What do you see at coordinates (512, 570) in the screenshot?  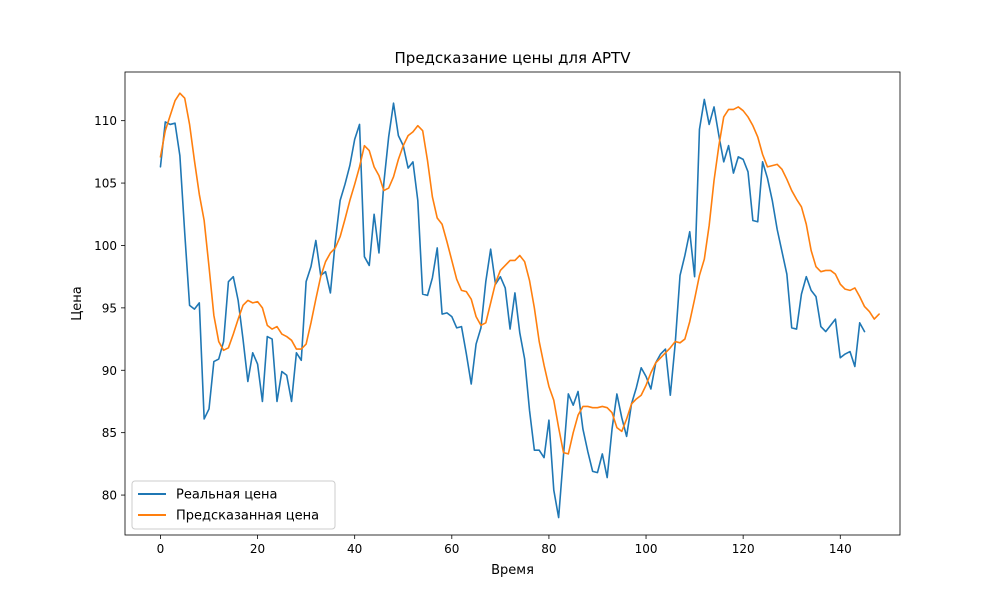 I see `x-axis-label: Время` at bounding box center [512, 570].